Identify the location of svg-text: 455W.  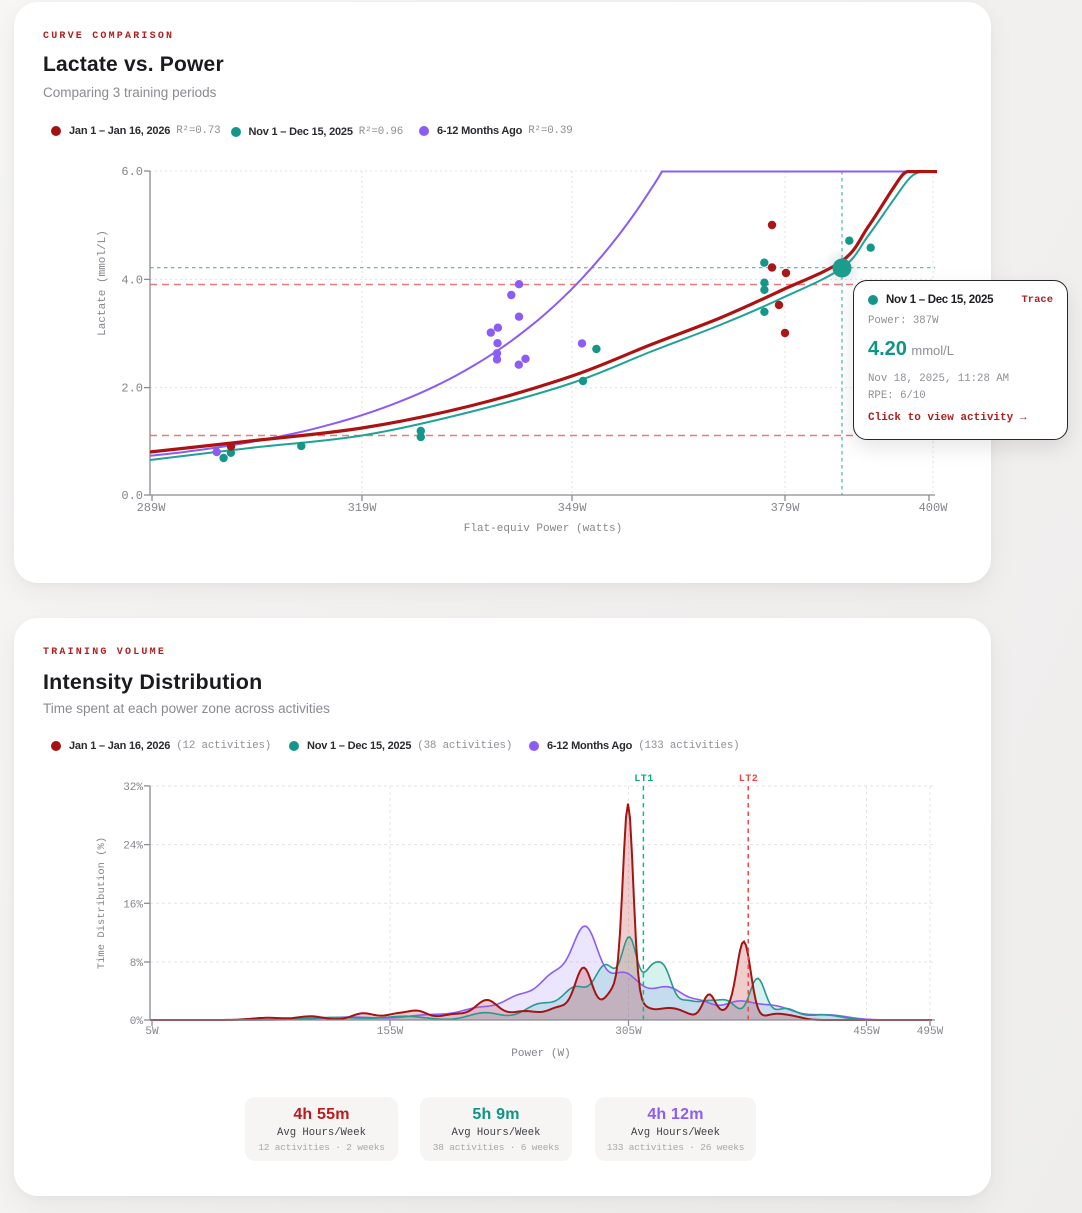
(866, 1032).